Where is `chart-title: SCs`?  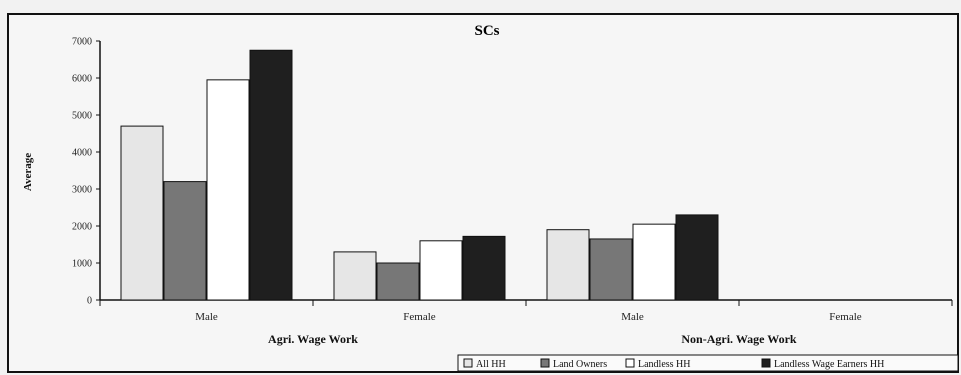 chart-title: SCs is located at coordinates (486, 31).